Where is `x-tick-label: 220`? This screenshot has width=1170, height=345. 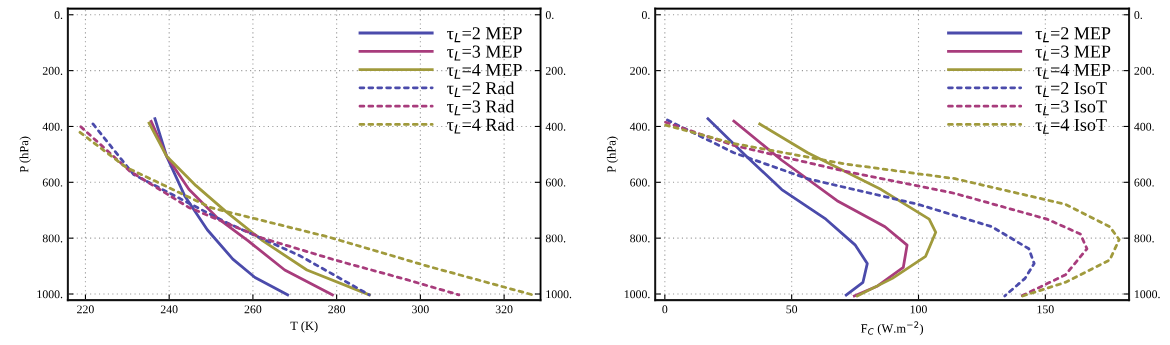 x-tick-label: 220 is located at coordinates (85, 309).